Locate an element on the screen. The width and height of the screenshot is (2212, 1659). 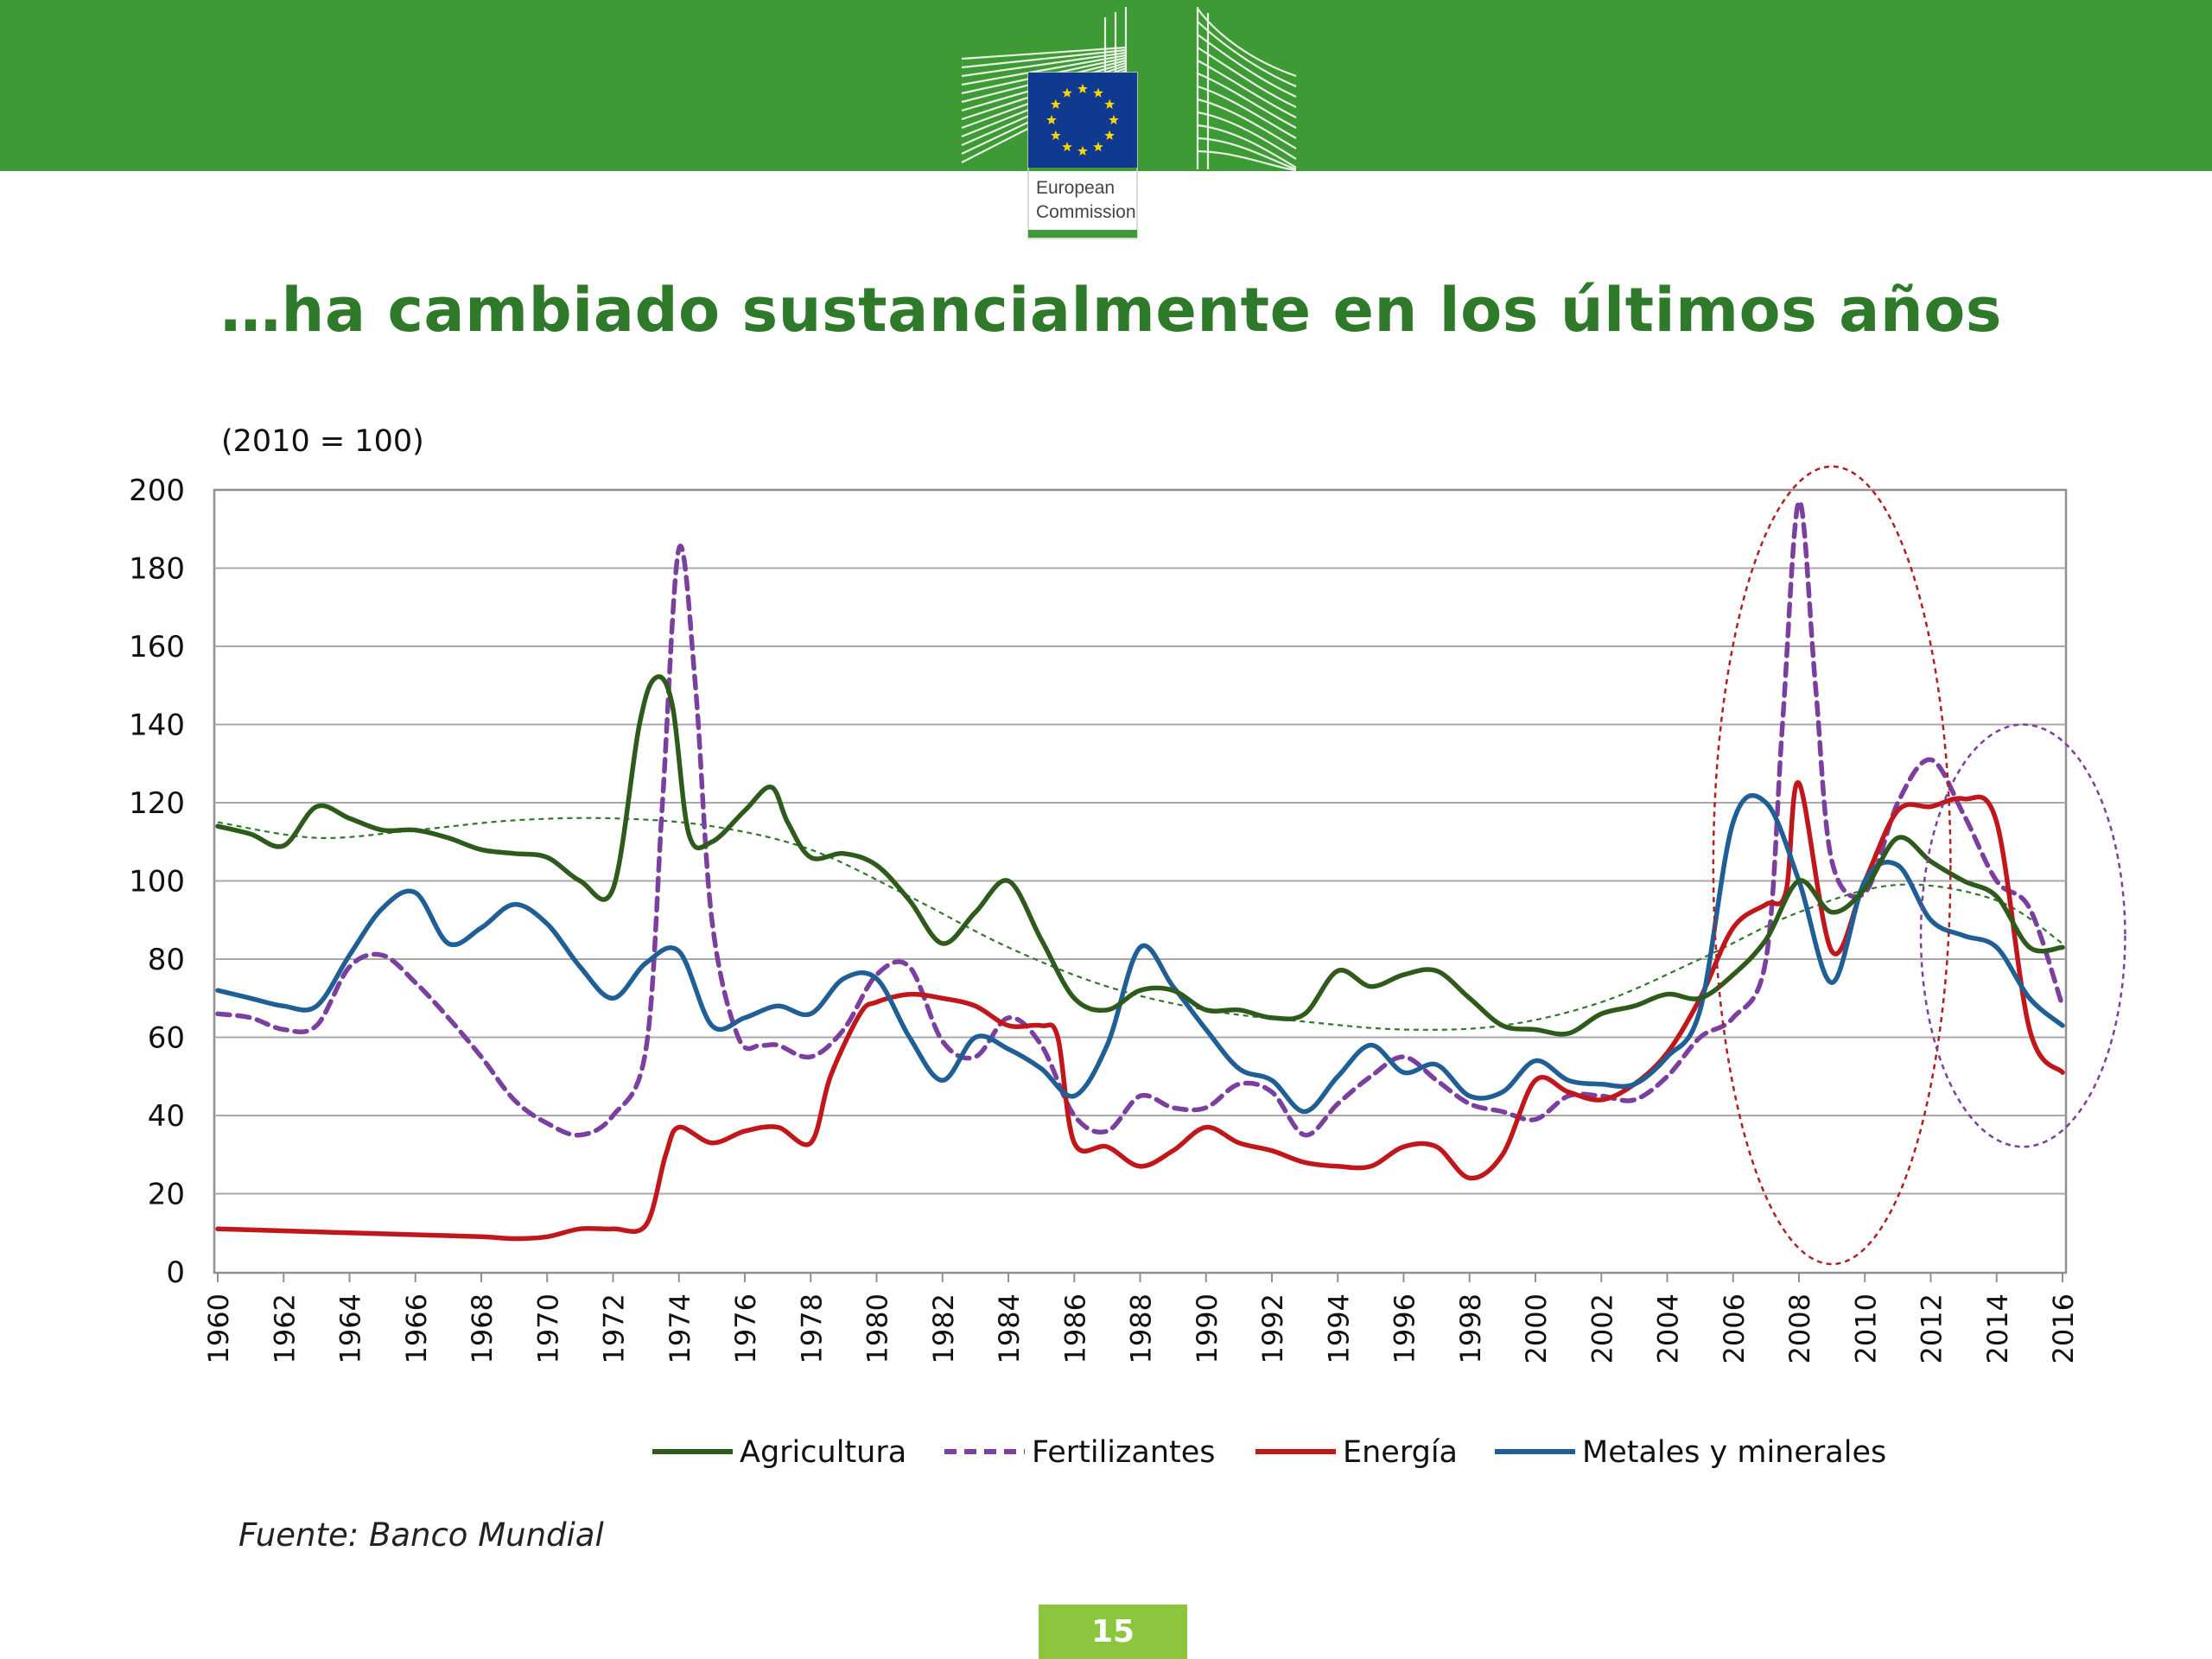
x-tick-label: 1976 is located at coordinates (745, 1328).